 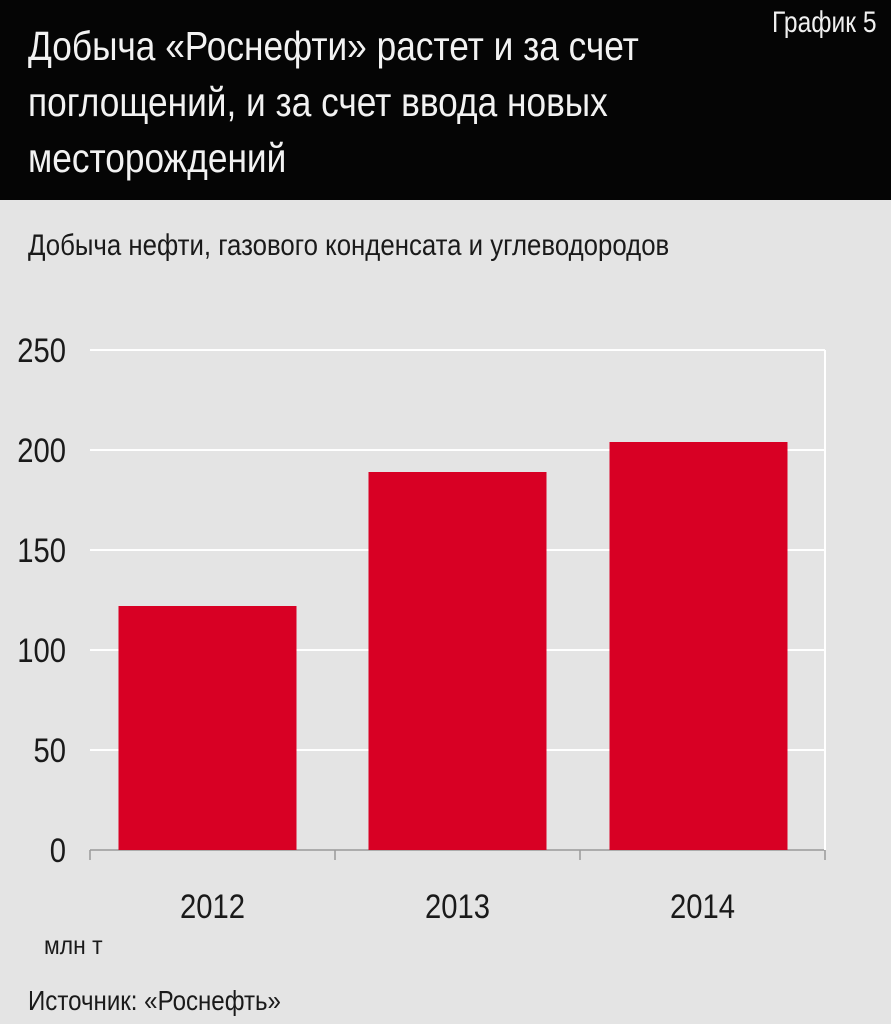 I want to click on y-tick-label: 150, so click(x=41, y=550).